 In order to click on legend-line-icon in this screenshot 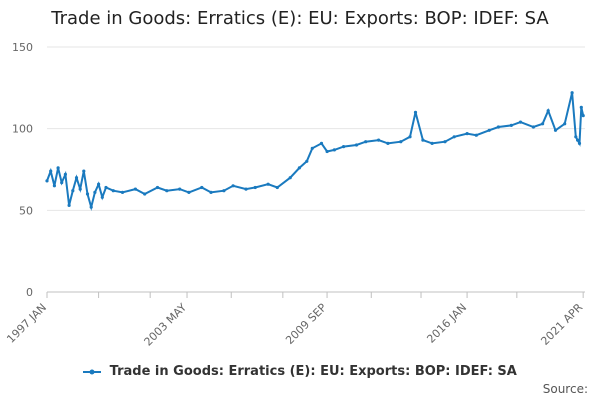, I will do `click(92, 371)`.